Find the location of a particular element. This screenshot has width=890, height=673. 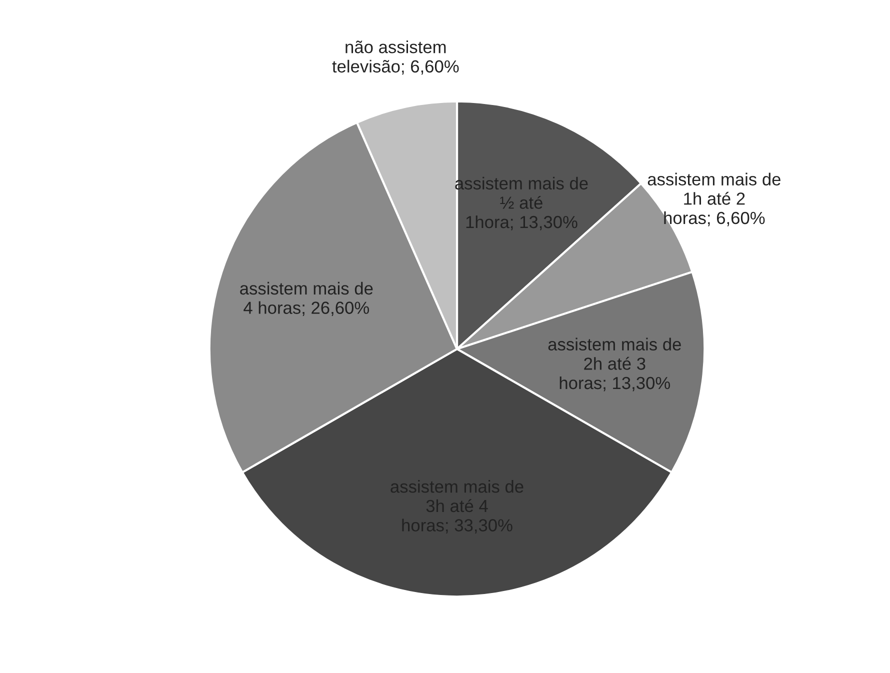

slice-label: assistem mais de 4 horas; 26,60% is located at coordinates (306, 299).